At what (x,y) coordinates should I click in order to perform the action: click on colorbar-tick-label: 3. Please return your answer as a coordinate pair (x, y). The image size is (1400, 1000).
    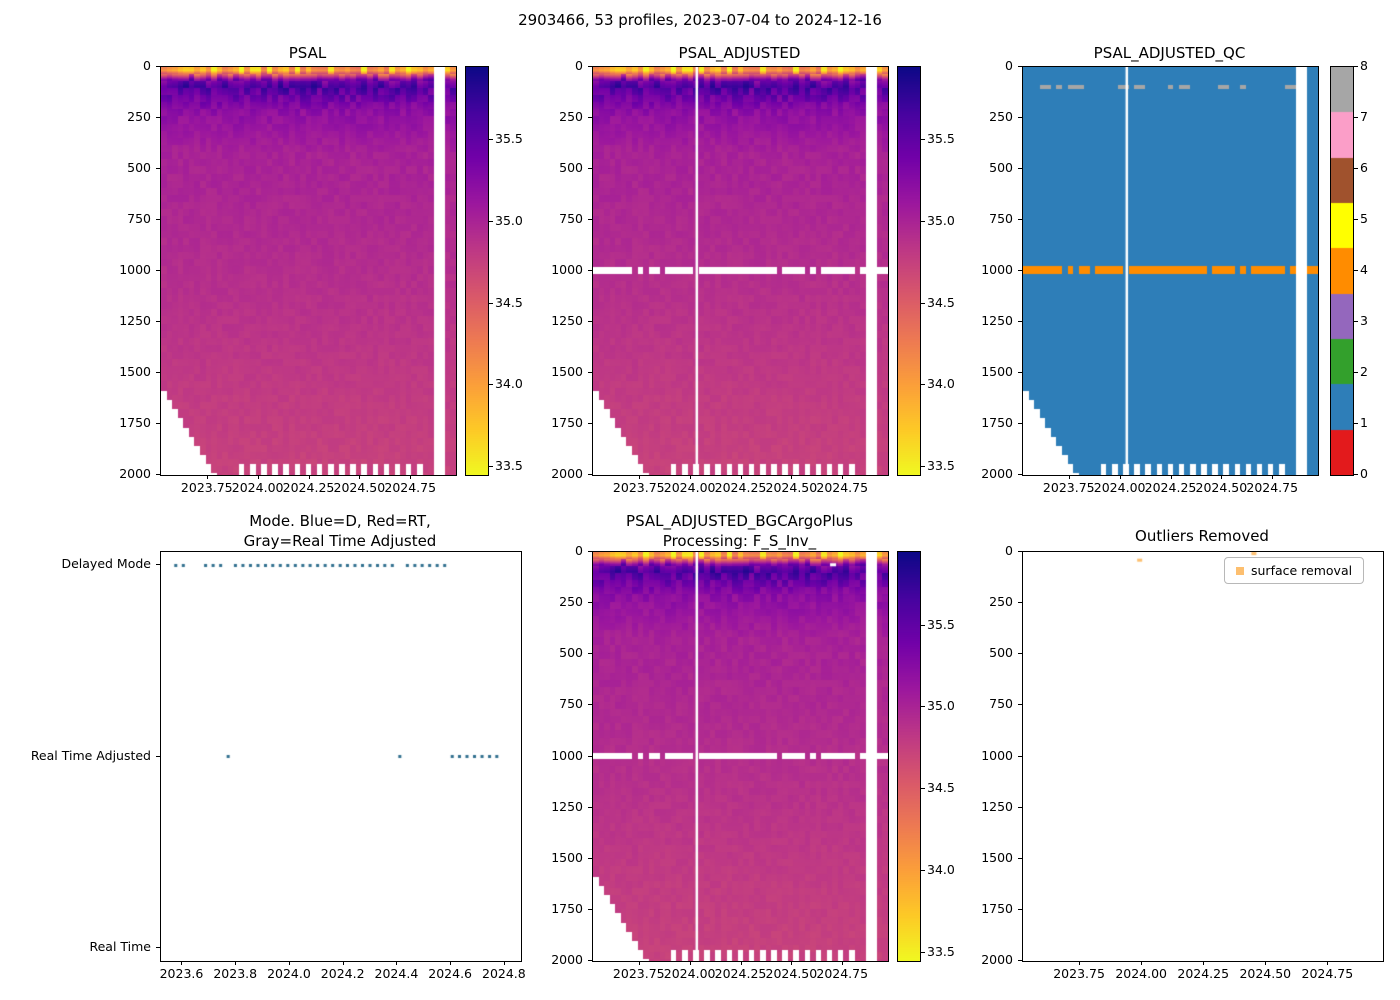
    Looking at the image, I should click on (1364, 320).